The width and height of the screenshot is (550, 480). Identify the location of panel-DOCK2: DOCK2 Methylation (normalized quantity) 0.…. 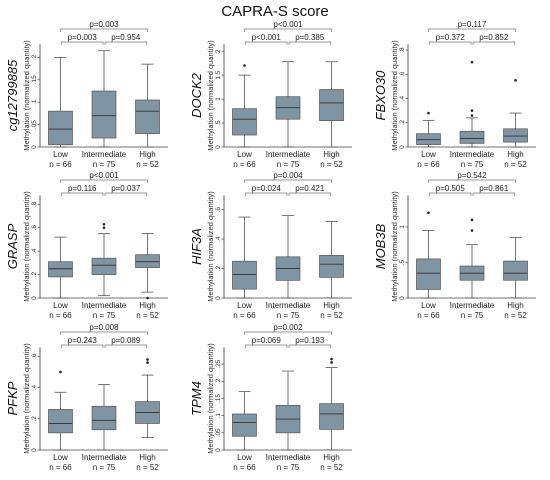
(270, 94).